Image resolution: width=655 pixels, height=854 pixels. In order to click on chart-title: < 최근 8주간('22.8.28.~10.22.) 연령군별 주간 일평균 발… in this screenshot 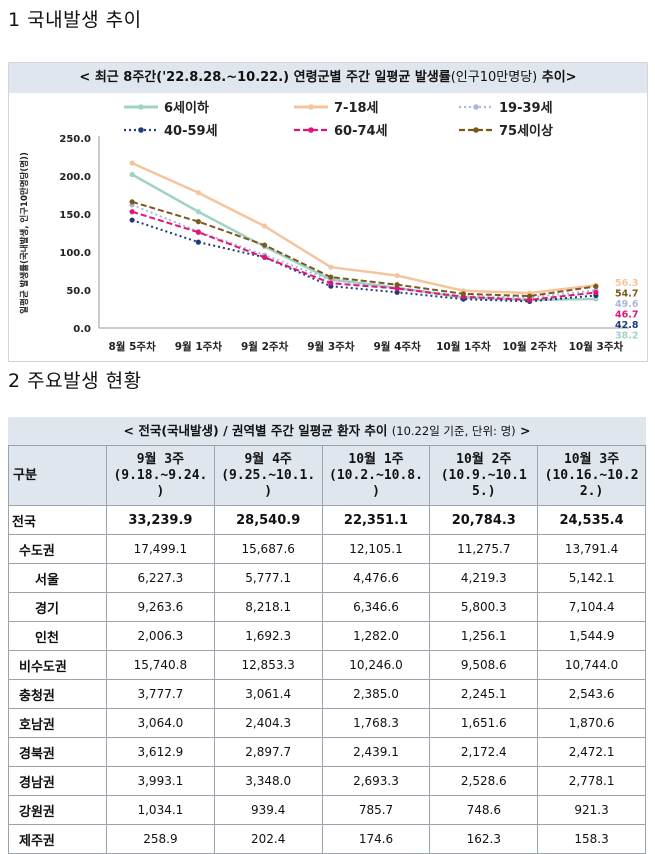, I will do `click(328, 78)`.